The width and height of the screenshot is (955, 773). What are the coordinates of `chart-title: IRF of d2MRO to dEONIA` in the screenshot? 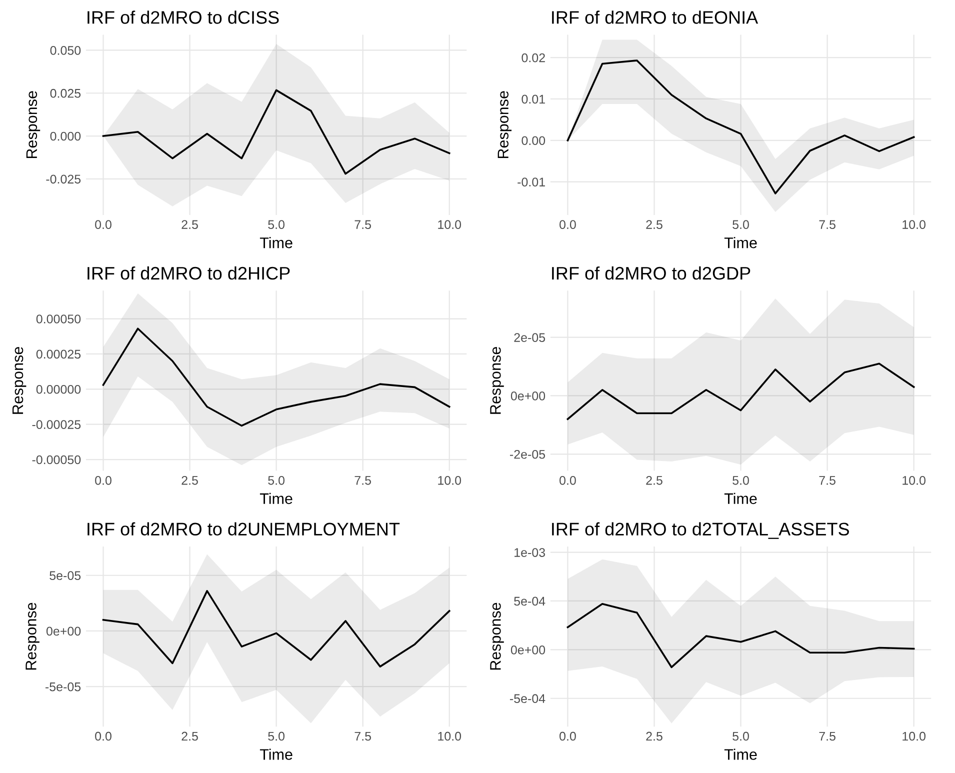 It's located at (655, 17).